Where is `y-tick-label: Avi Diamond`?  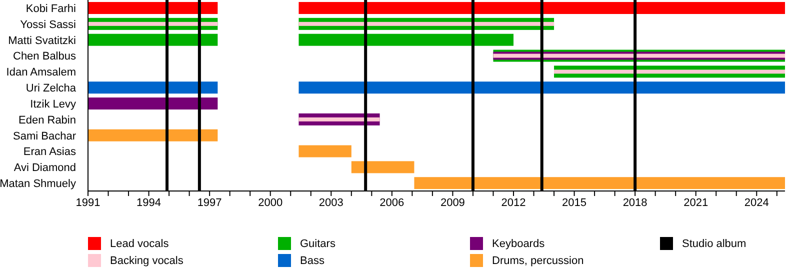 y-tick-label: Avi Diamond is located at coordinates (45, 168).